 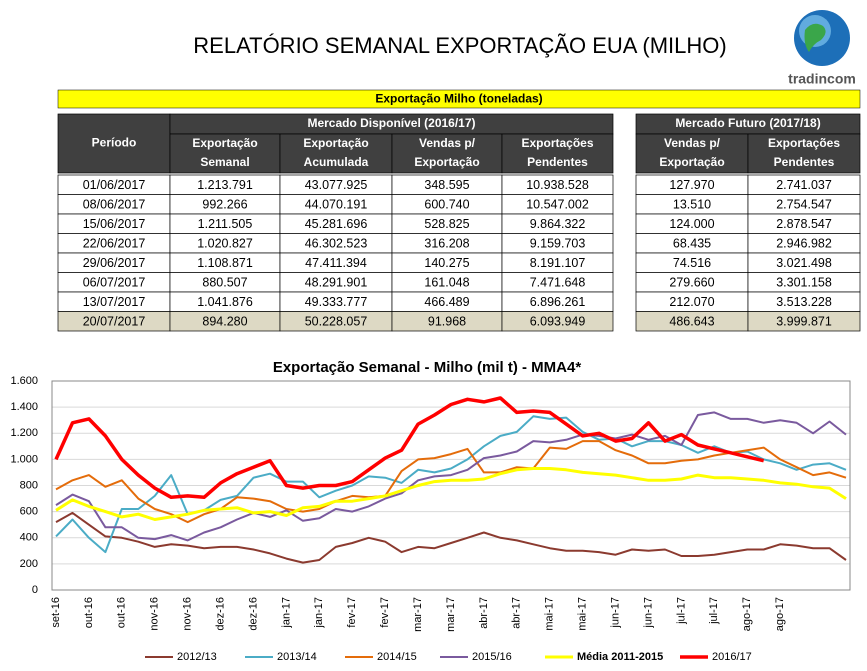 I want to click on cell-text: 3.301.158, so click(x=804, y=283).